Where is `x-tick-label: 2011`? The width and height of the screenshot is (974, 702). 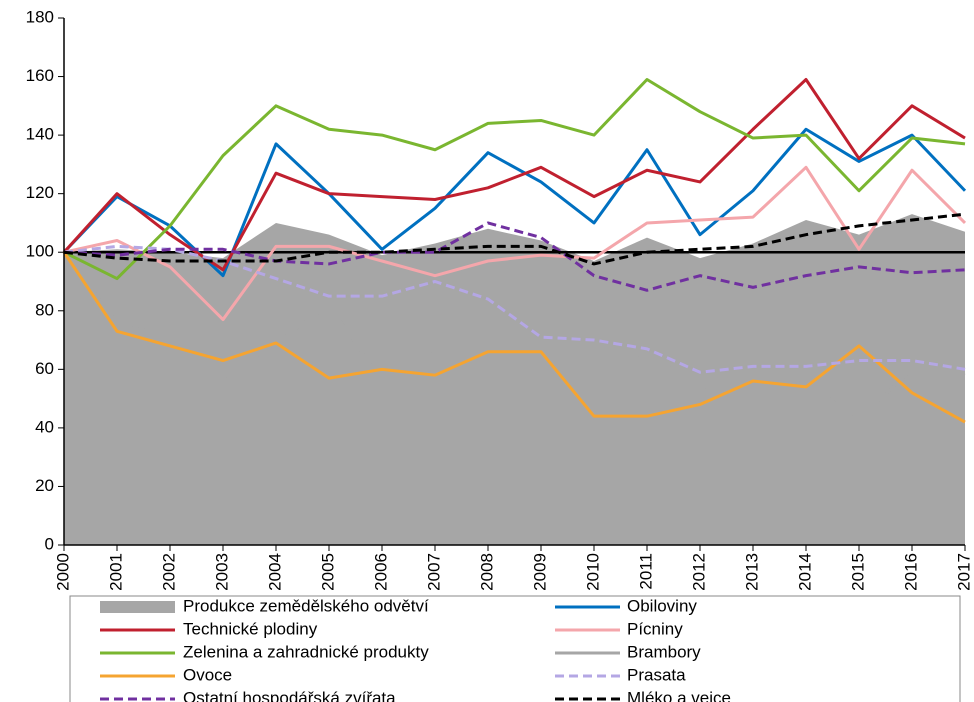 x-tick-label: 2011 is located at coordinates (645, 571).